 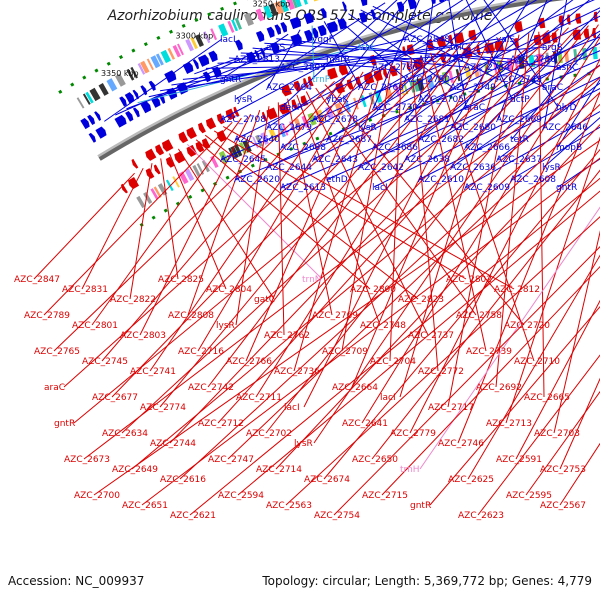 What do you see at coordinates (519, 80) in the screenshot?
I see `gene-label-forward: AZC_2743` at bounding box center [519, 80].